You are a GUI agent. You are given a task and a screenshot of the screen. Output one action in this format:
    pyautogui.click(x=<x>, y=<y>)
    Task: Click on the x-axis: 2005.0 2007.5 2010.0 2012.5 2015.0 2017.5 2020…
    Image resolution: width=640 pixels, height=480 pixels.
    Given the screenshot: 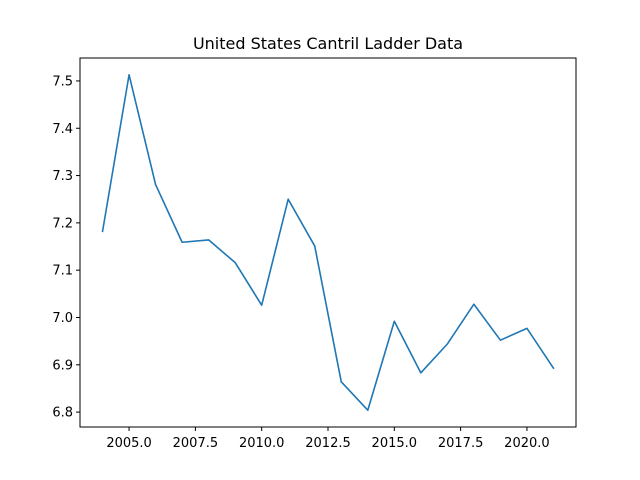 What is the action you would take?
    pyautogui.click(x=328, y=439)
    